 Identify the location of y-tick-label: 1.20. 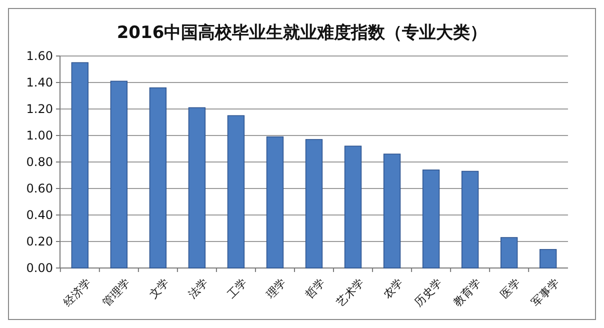
(39, 109).